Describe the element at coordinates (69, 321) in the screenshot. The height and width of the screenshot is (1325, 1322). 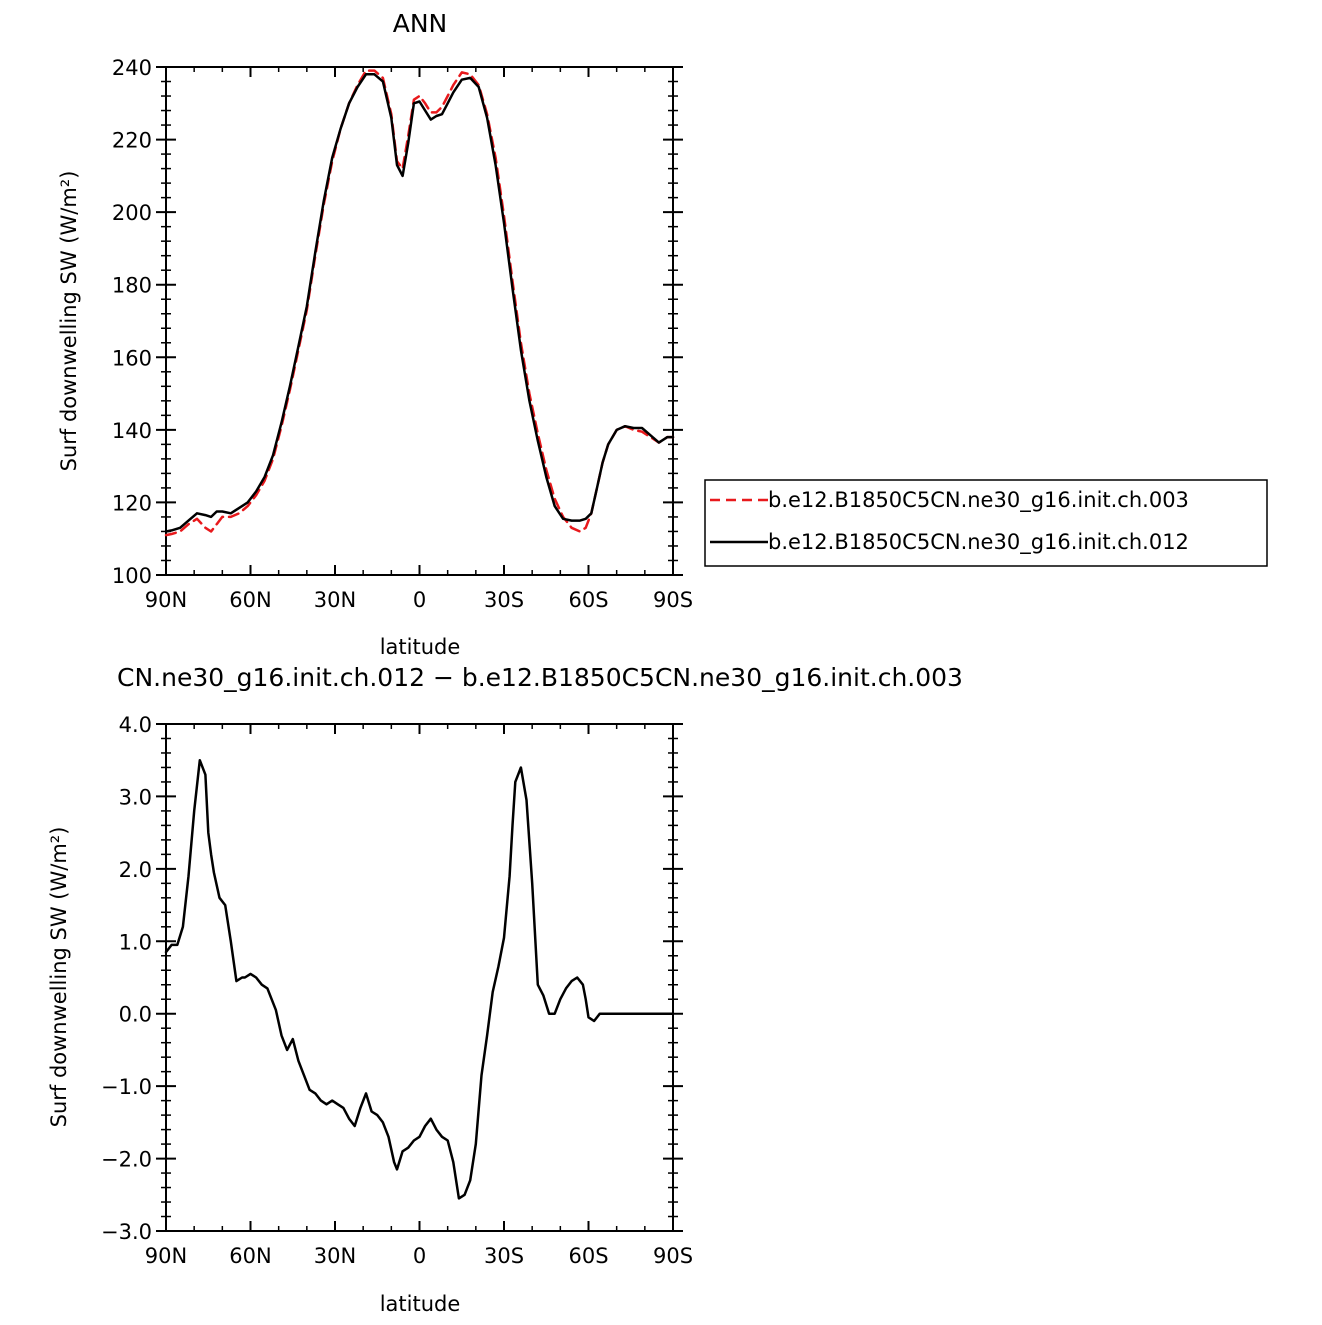
I see `top-y-axis-title: Surf downwelling SW (W/m²)` at that location.